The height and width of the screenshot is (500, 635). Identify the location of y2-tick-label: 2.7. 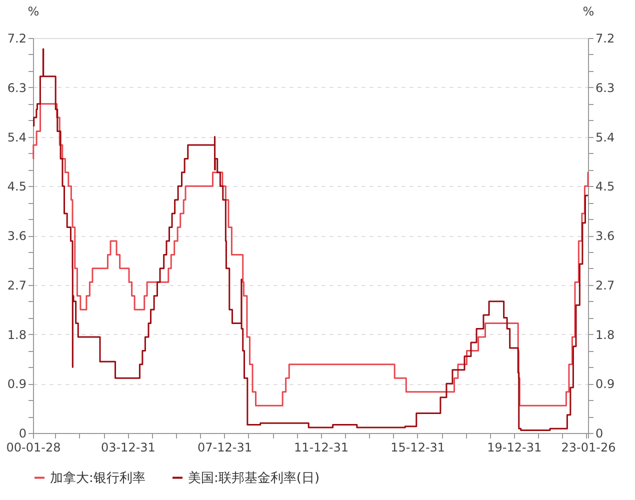
(605, 285).